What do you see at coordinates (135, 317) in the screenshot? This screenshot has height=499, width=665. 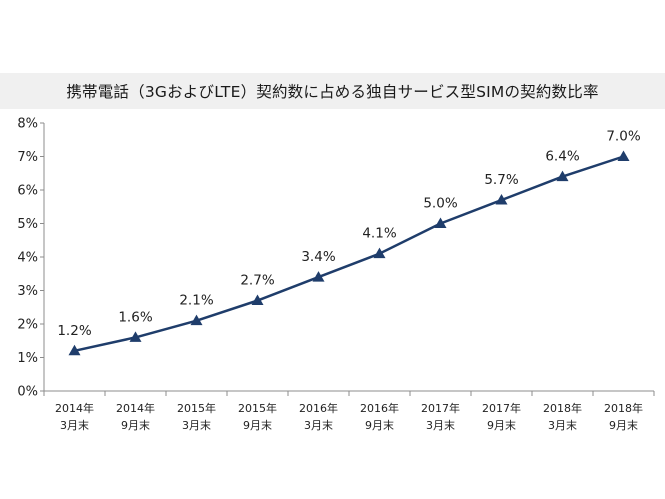 I see `data-label: 1.6%` at bounding box center [135, 317].